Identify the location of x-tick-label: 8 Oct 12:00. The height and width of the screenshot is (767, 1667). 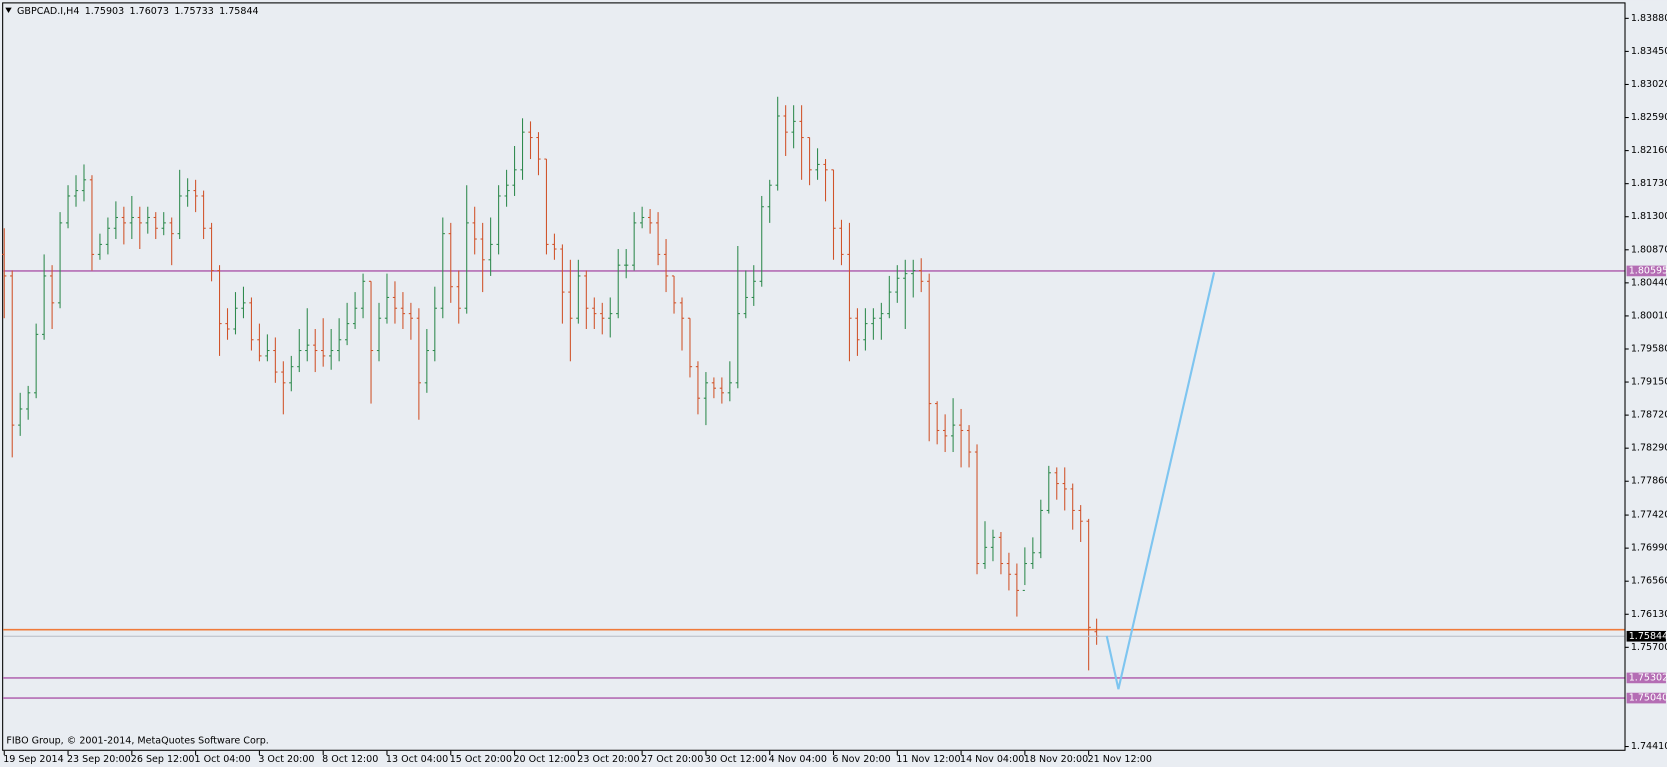
(350, 759).